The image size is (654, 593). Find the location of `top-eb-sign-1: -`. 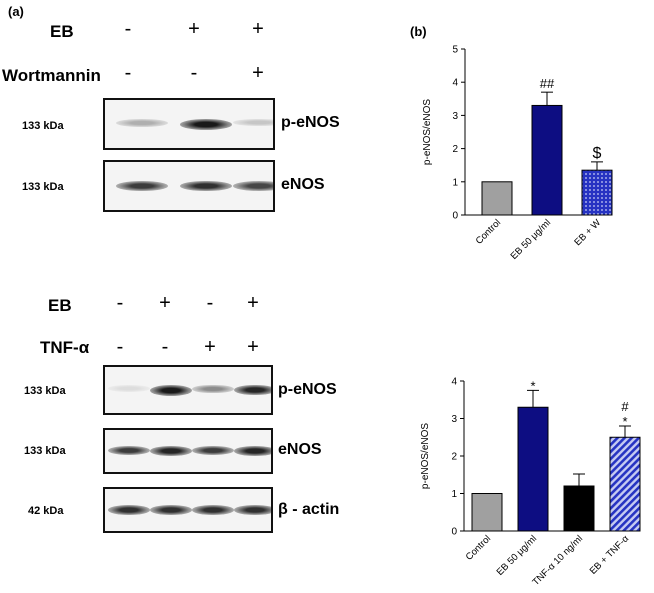

top-eb-sign-1: - is located at coordinates (128, 29).